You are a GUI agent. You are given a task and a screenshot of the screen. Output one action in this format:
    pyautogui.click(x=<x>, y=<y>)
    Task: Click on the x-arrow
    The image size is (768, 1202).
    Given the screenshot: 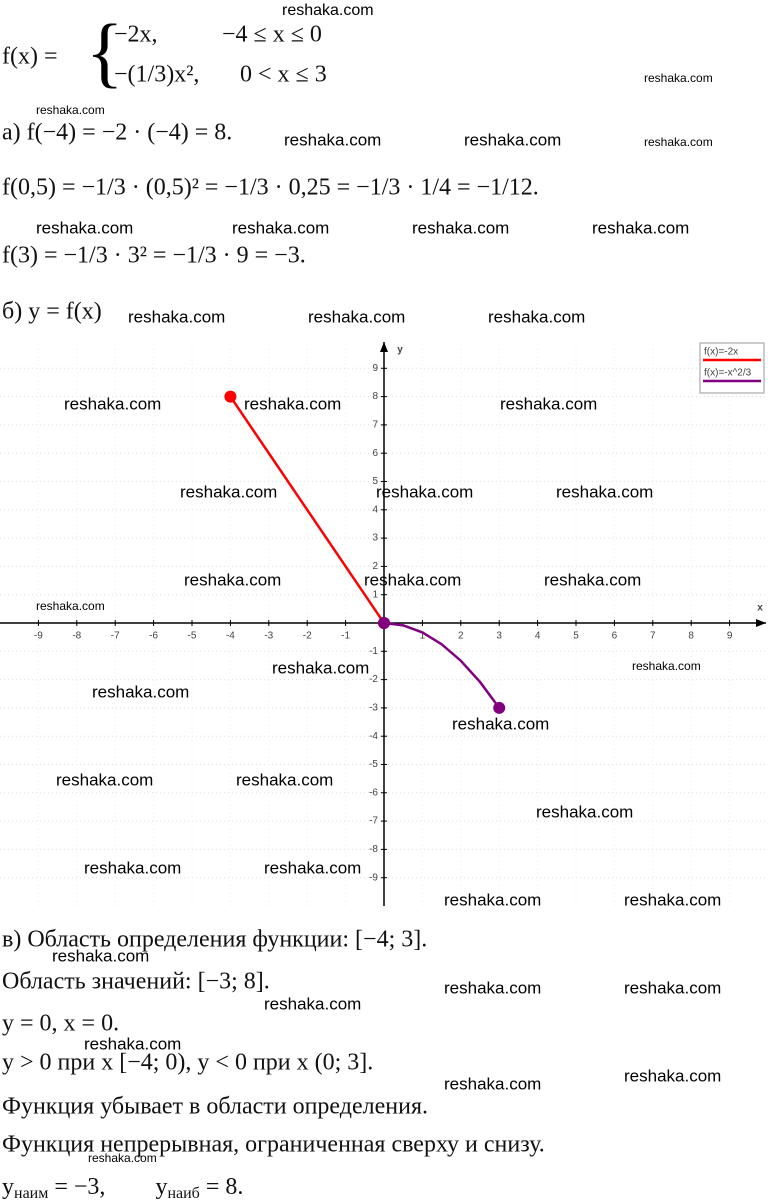 What is the action you would take?
    pyautogui.click(x=761, y=623)
    